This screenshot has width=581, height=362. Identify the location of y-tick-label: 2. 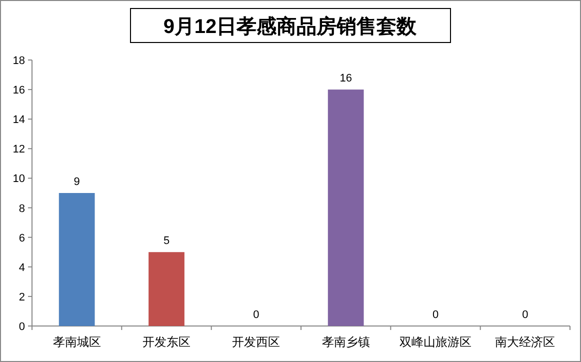
(21, 297).